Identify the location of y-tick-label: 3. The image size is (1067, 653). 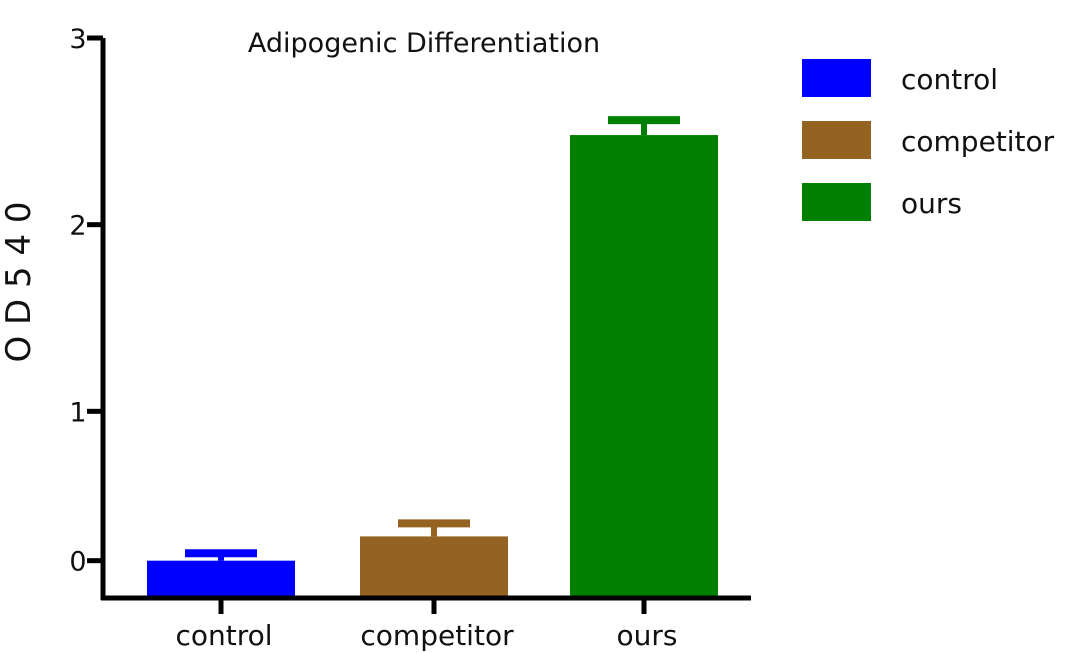
(77, 39).